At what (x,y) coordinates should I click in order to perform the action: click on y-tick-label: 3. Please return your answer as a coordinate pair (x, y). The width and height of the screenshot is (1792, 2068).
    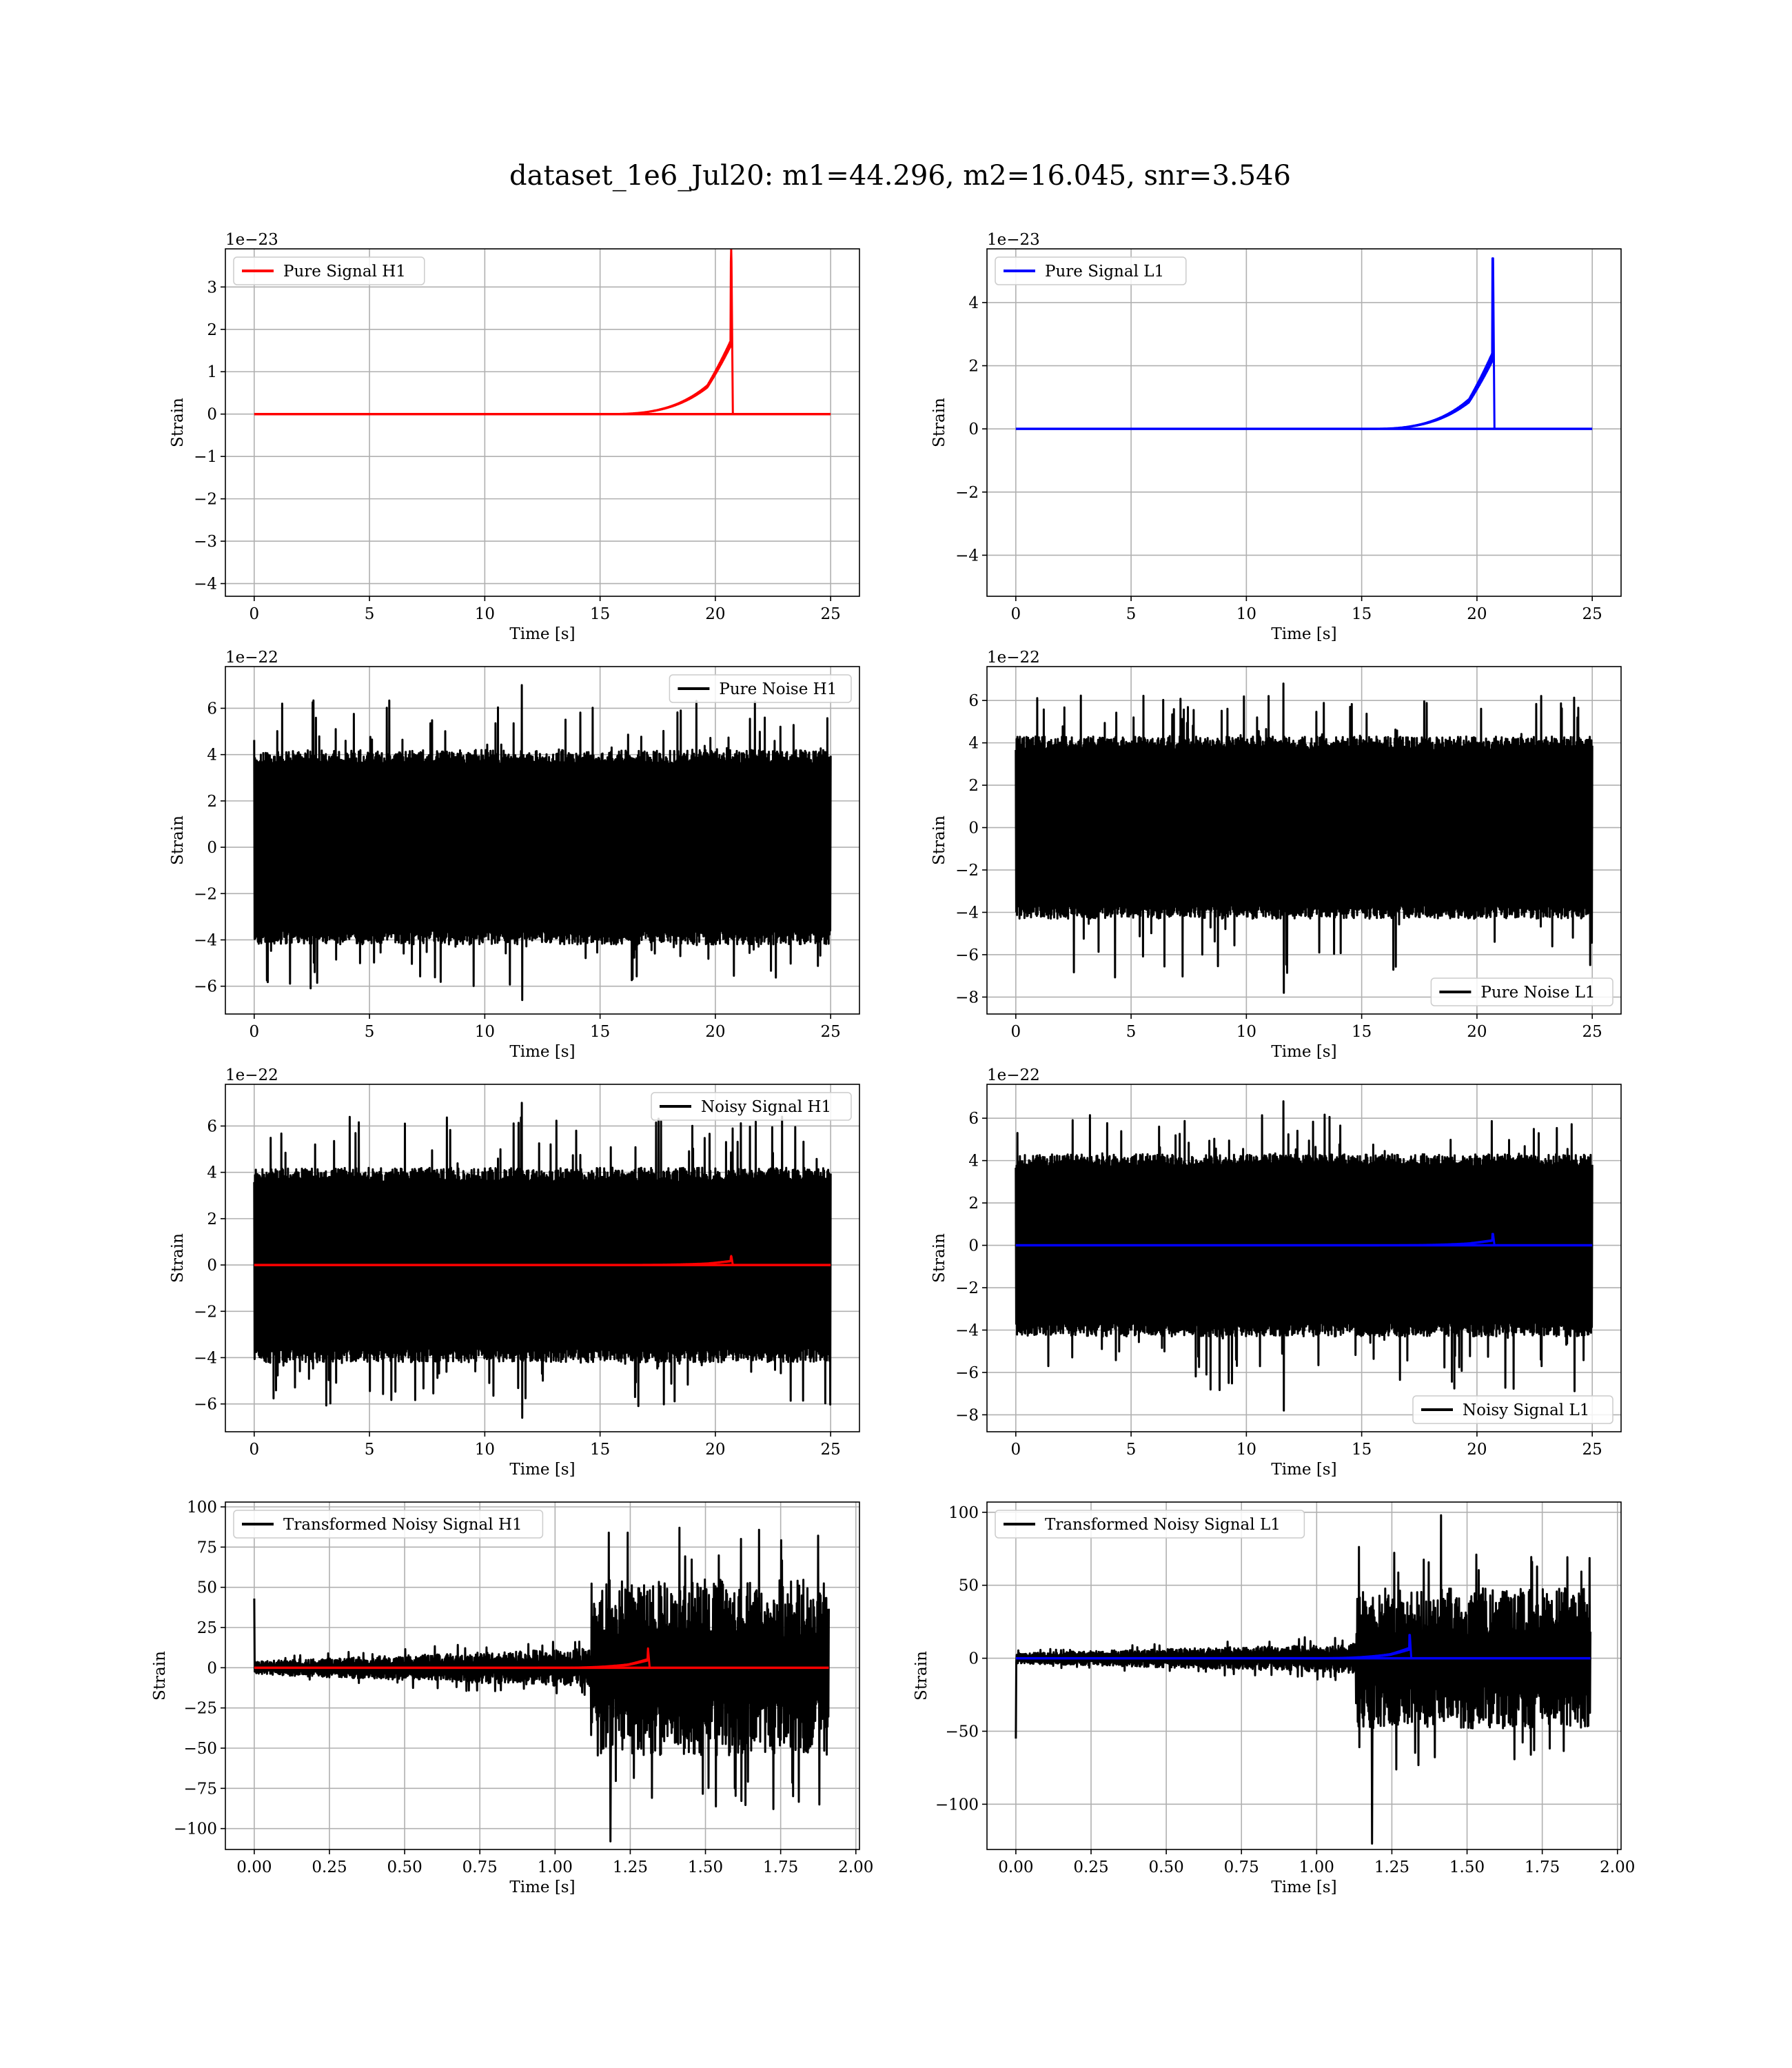
    Looking at the image, I should click on (212, 287).